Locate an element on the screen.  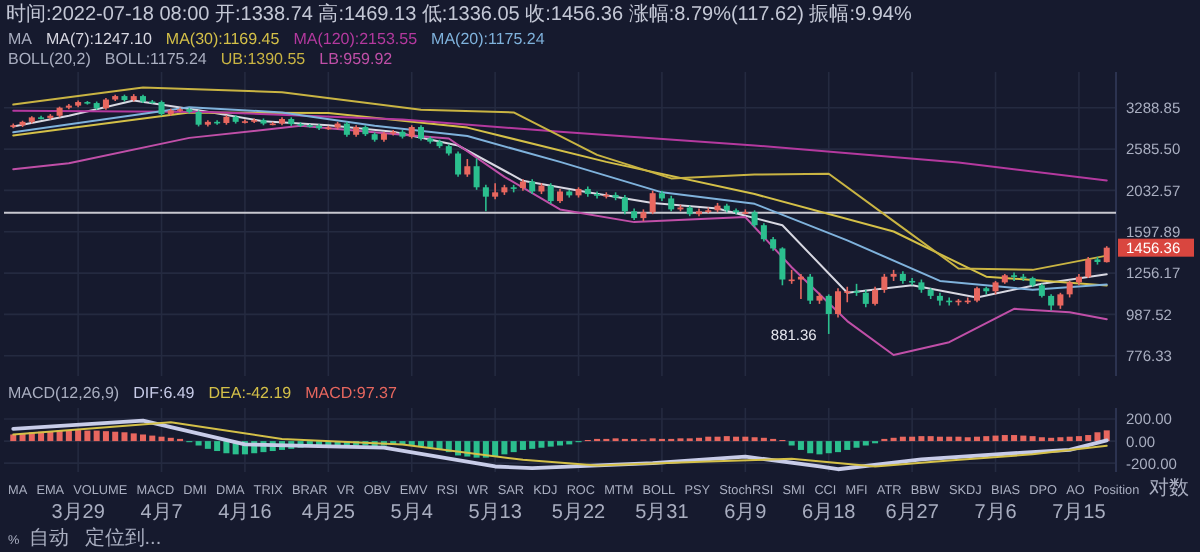
x-tick-label: 4月25 is located at coordinates (328, 513).